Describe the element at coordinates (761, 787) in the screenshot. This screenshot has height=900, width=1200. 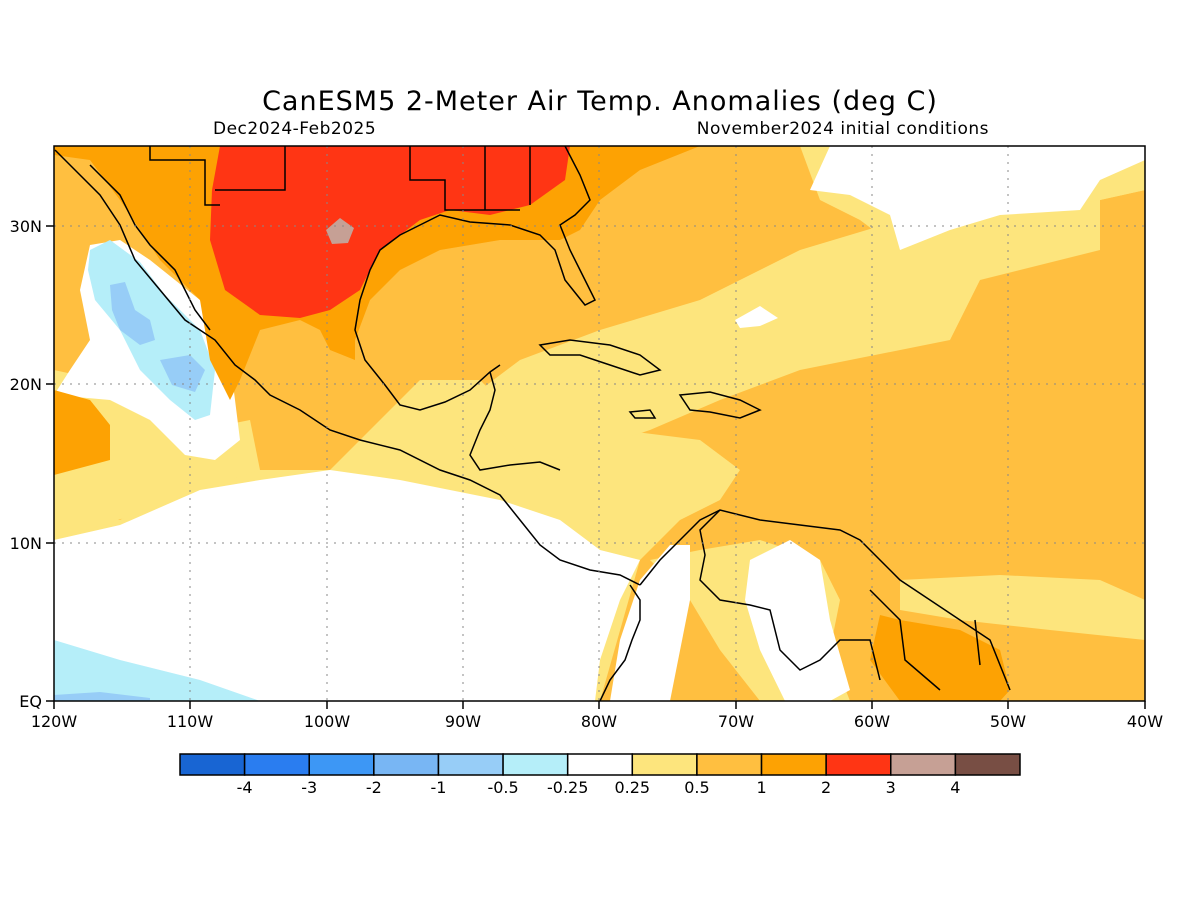
I see `colorbar-label: 1` at that location.